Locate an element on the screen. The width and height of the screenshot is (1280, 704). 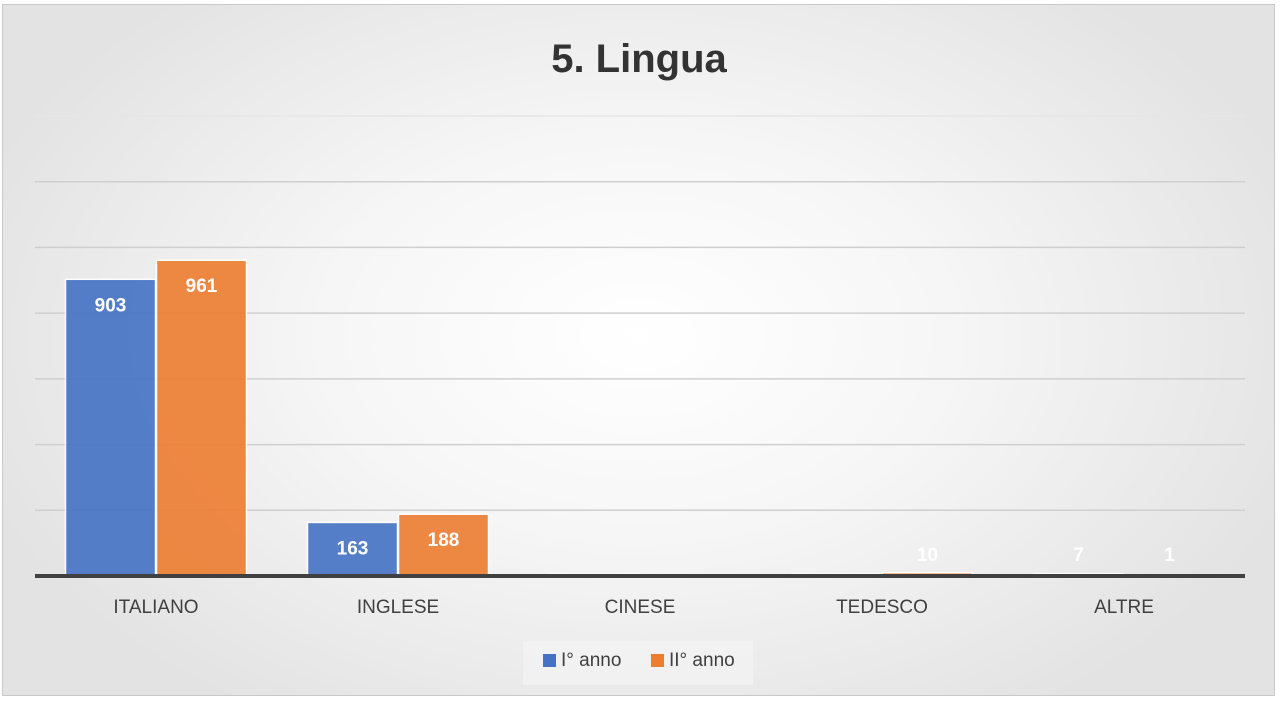
data-label: 7 is located at coordinates (1078, 555).